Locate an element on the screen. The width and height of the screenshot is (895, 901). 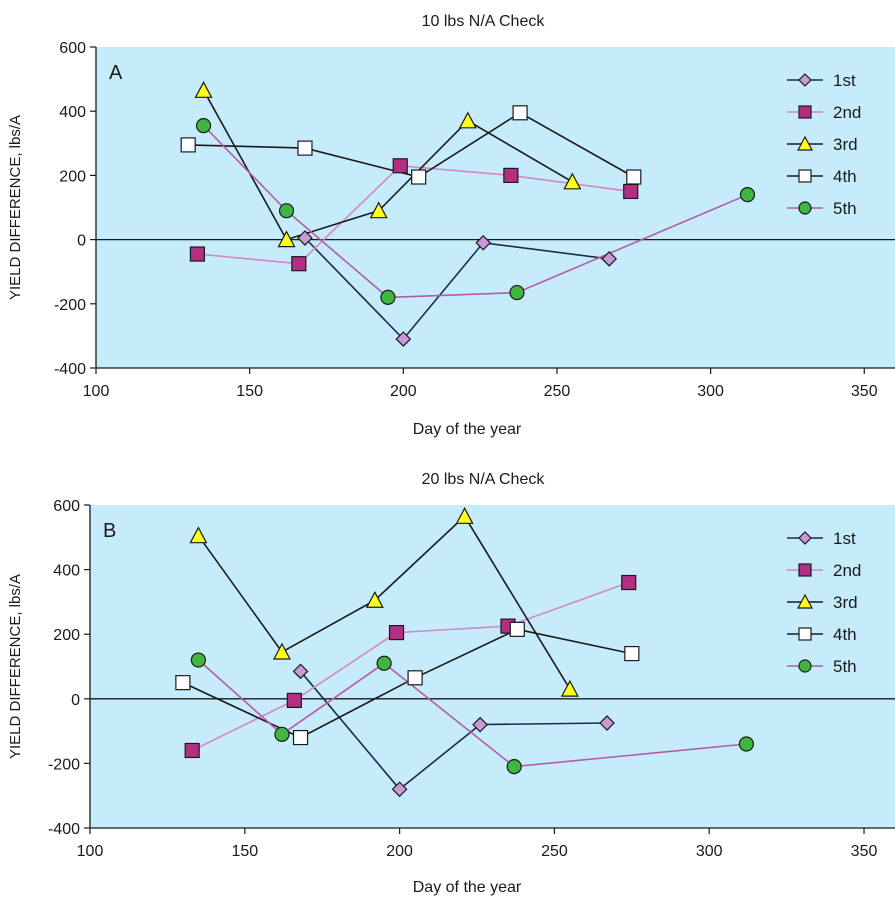
panel-letter: A is located at coordinates (116, 73).